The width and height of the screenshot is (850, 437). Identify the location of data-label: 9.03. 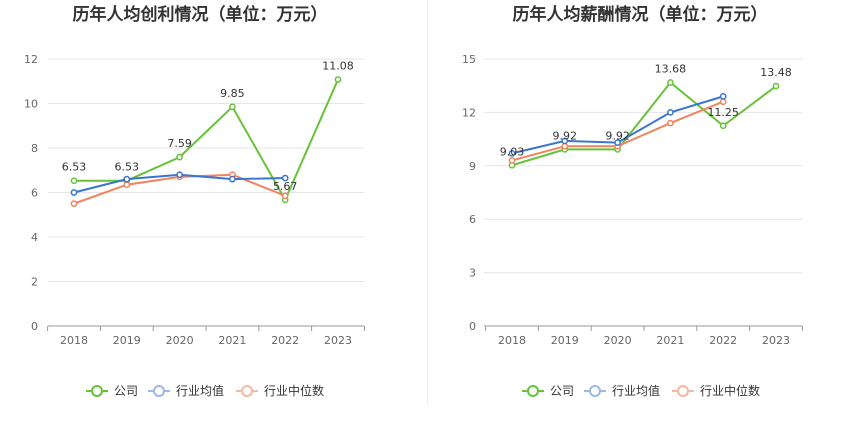
(512, 151).